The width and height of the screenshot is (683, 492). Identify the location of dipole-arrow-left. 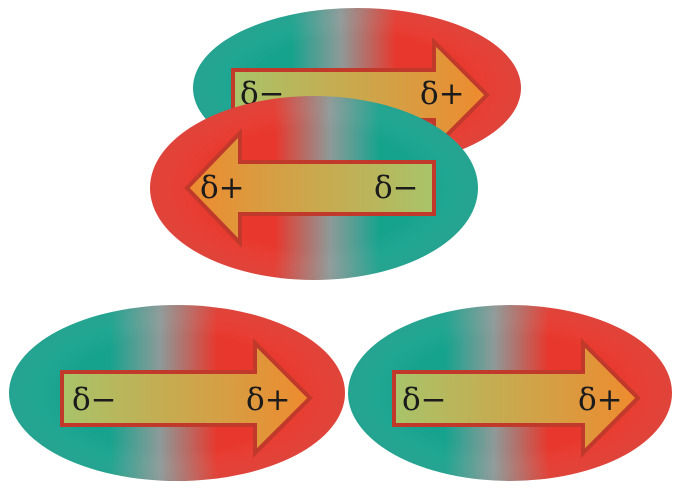
(310, 188).